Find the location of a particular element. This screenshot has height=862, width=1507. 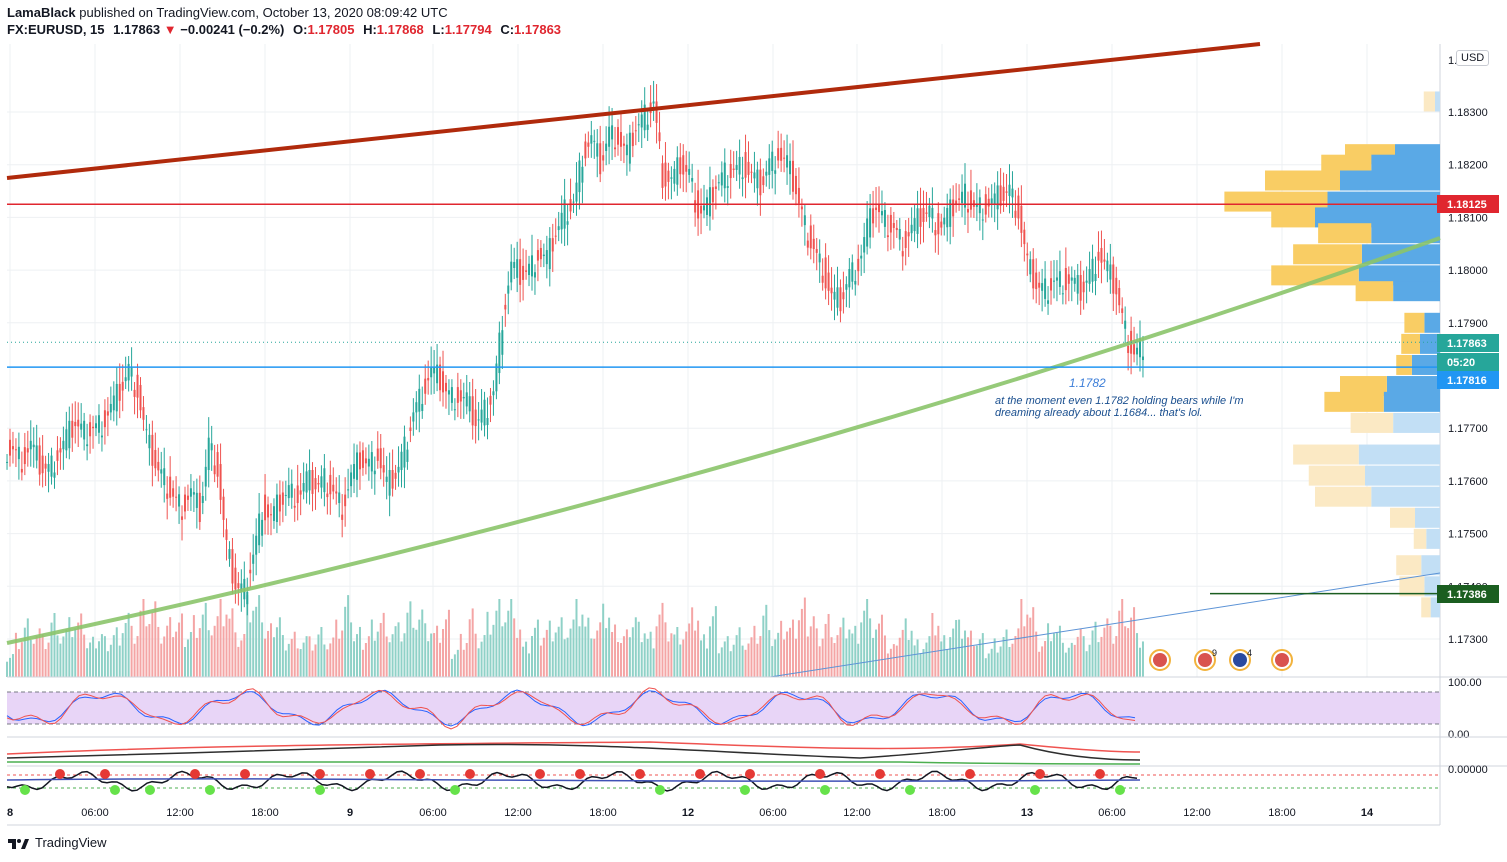

flag-icon is located at coordinates (1240, 660).